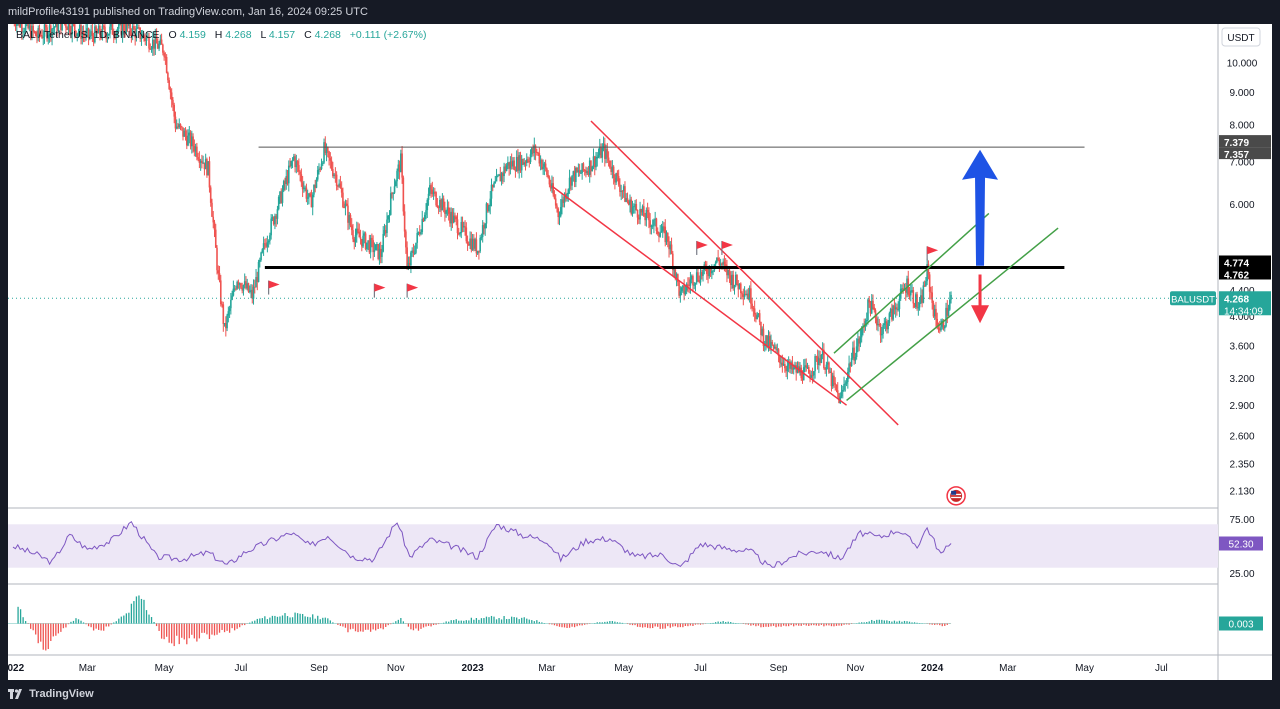 This screenshot has height=709, width=1280. What do you see at coordinates (956, 496) in the screenshot?
I see `us-flag-event-icon` at bounding box center [956, 496].